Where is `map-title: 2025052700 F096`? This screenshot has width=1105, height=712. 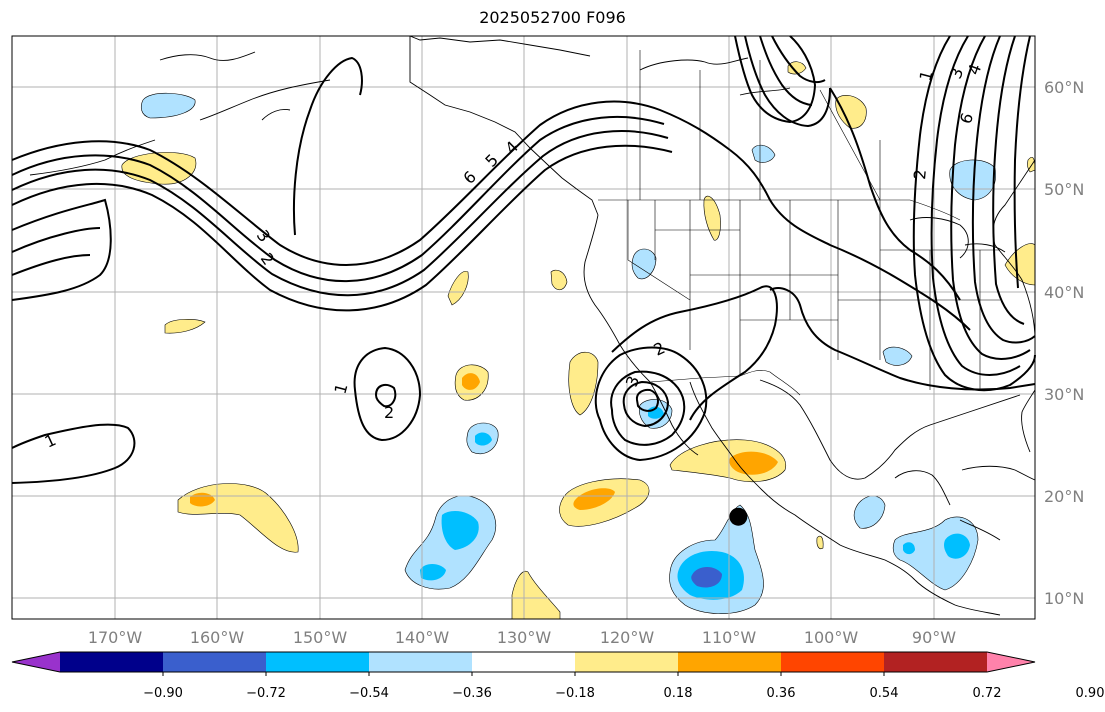 map-title: 2025052700 F096 is located at coordinates (552, 17).